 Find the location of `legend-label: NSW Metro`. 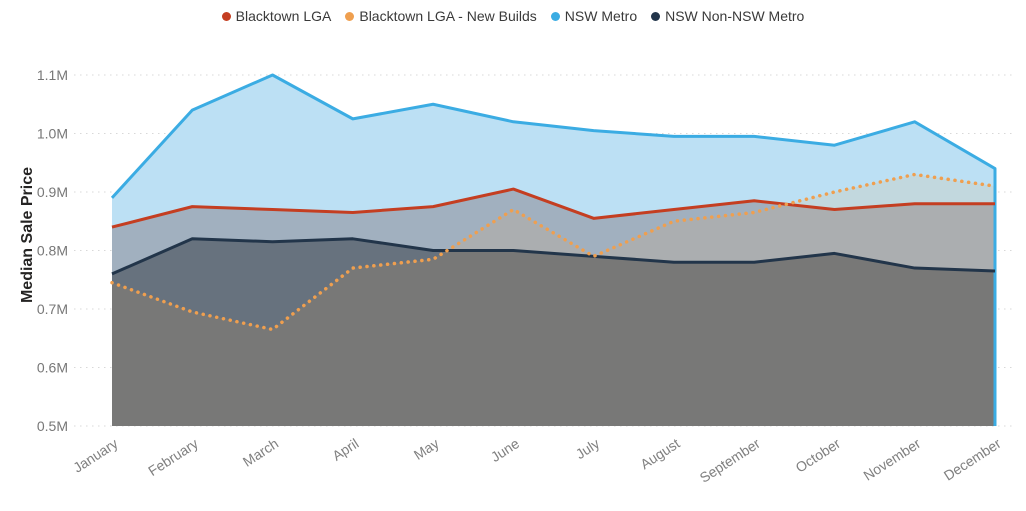

legend-label: NSW Metro is located at coordinates (601, 16).